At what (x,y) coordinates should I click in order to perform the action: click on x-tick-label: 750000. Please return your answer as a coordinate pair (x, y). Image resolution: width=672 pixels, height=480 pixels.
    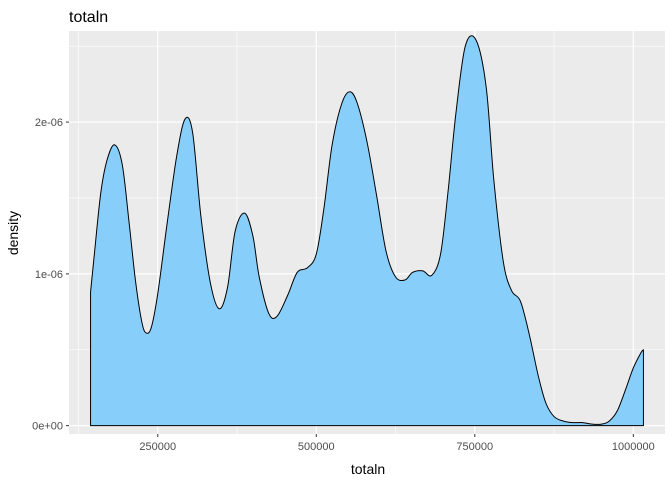
    Looking at the image, I should click on (474, 447).